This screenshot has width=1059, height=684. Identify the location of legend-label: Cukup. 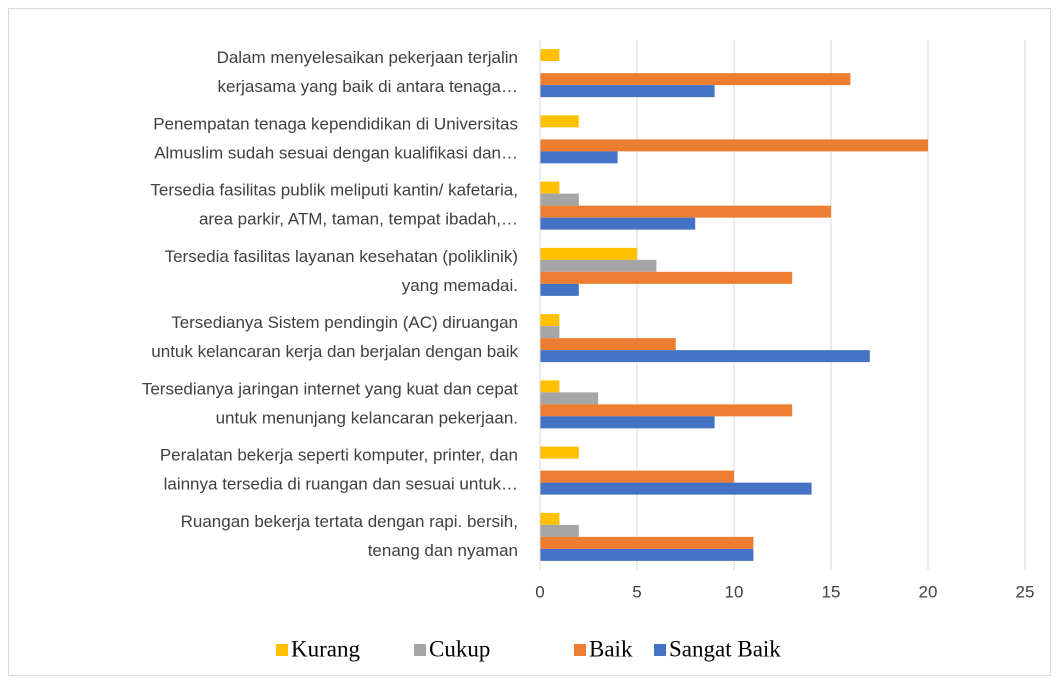
(459, 648).